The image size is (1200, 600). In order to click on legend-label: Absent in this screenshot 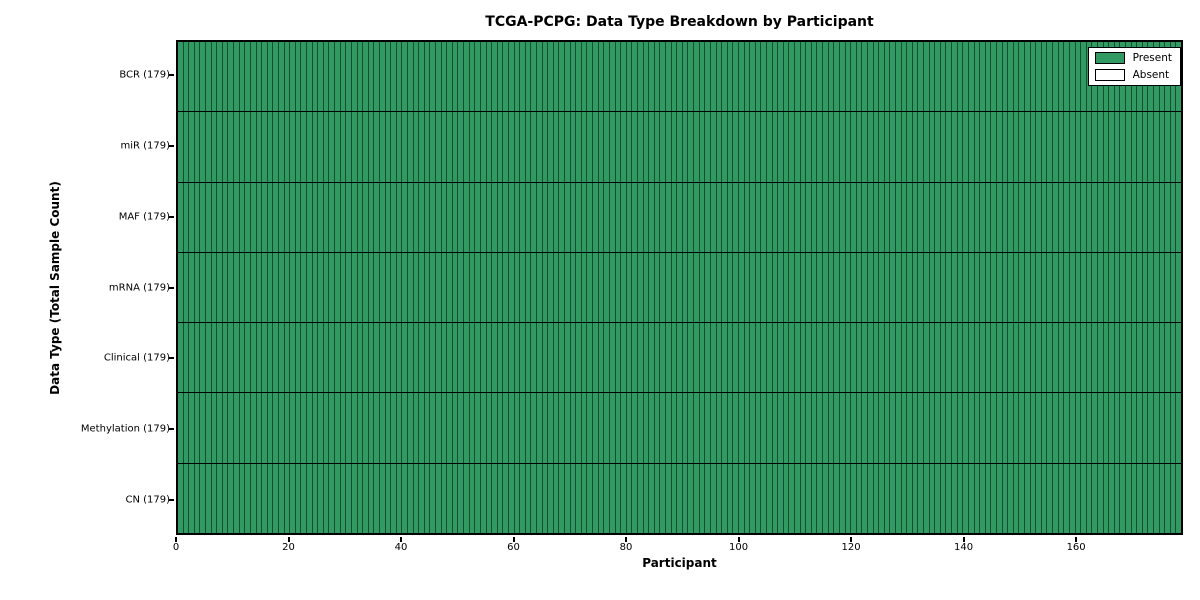, I will do `click(1151, 75)`.